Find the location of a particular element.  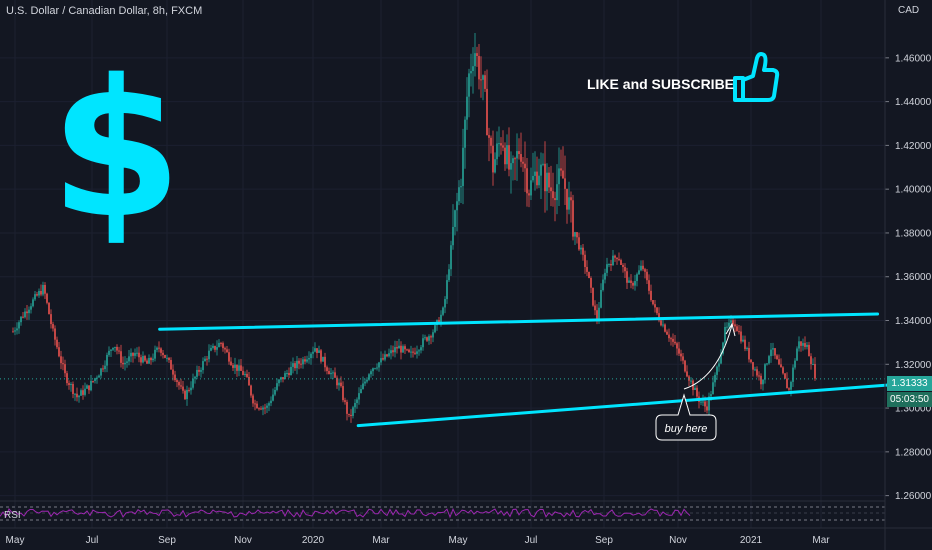

support-trendline is located at coordinates (643, 404).